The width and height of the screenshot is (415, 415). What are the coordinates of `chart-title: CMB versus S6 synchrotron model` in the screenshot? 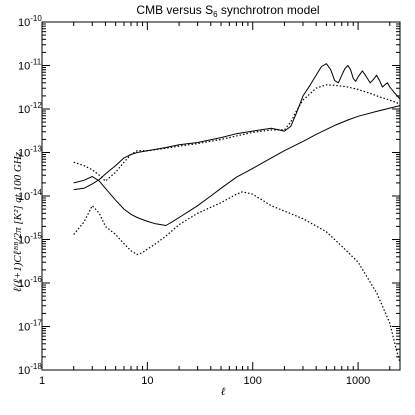 It's located at (227, 11).